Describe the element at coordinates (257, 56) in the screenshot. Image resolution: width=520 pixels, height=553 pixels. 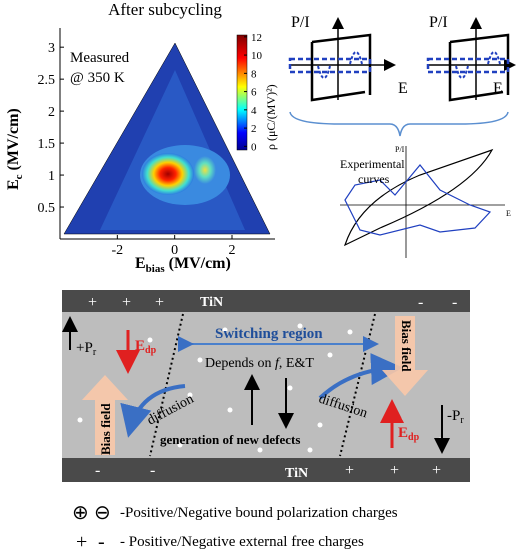
I see `colorbar-tick-label: 10` at that location.